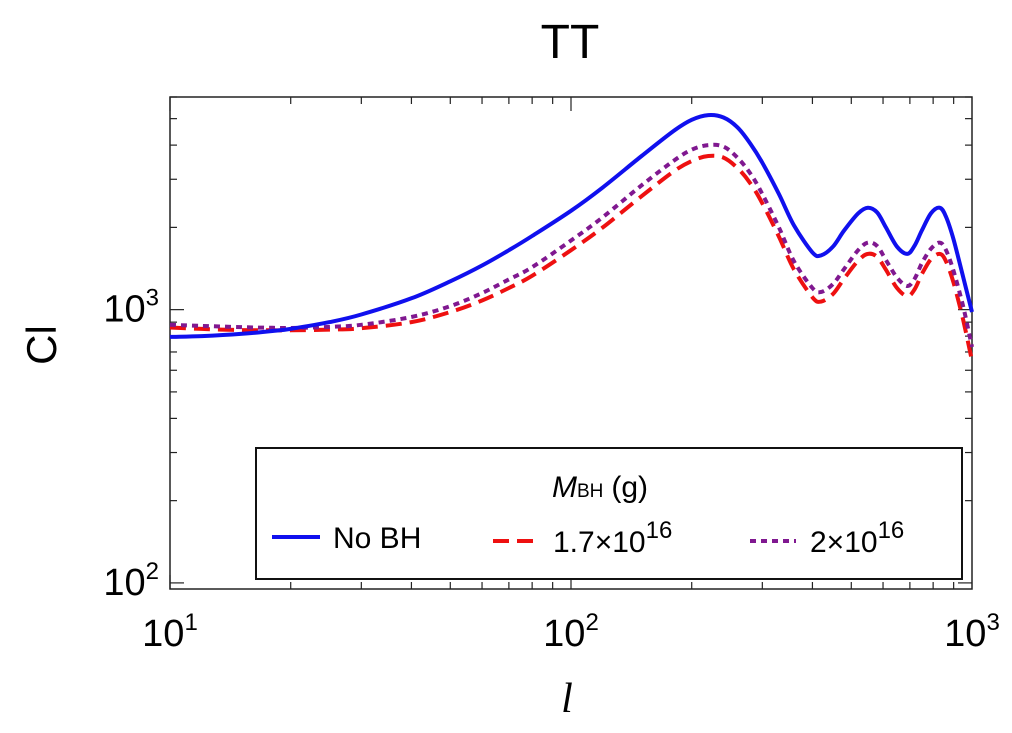 This screenshot has width=1012, height=733. Describe the element at coordinates (152, 571) in the screenshot. I see `y-tick-exp: 2` at that location.